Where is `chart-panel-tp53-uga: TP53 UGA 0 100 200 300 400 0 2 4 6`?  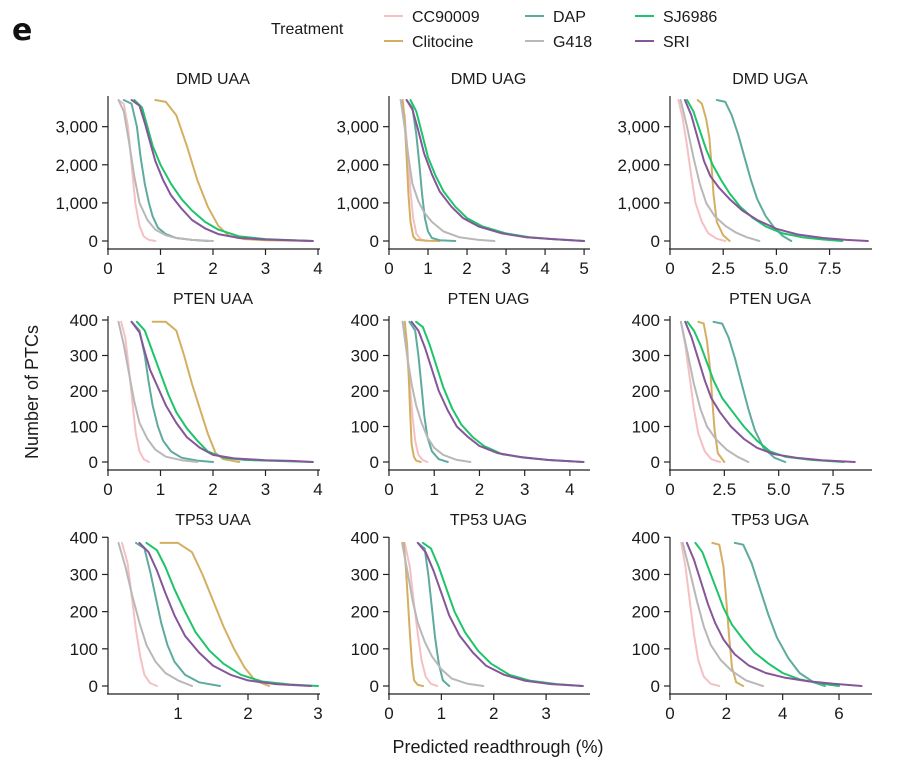 chart-panel-tp53-uga: TP53 UGA 0 100 200 300 400 0 2 4 6 is located at coordinates (752, 617).